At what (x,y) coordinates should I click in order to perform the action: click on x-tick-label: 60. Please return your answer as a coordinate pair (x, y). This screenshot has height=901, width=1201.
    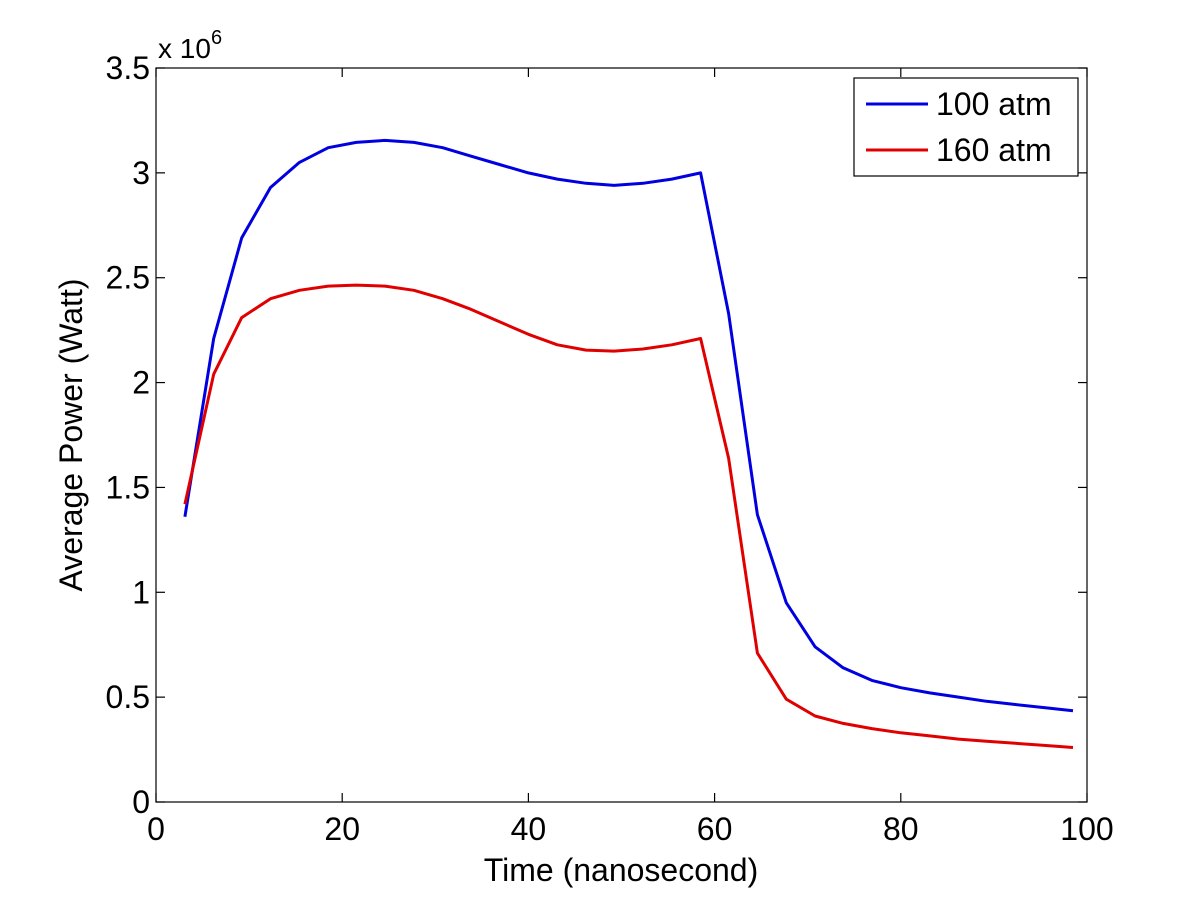
    Looking at the image, I should click on (715, 829).